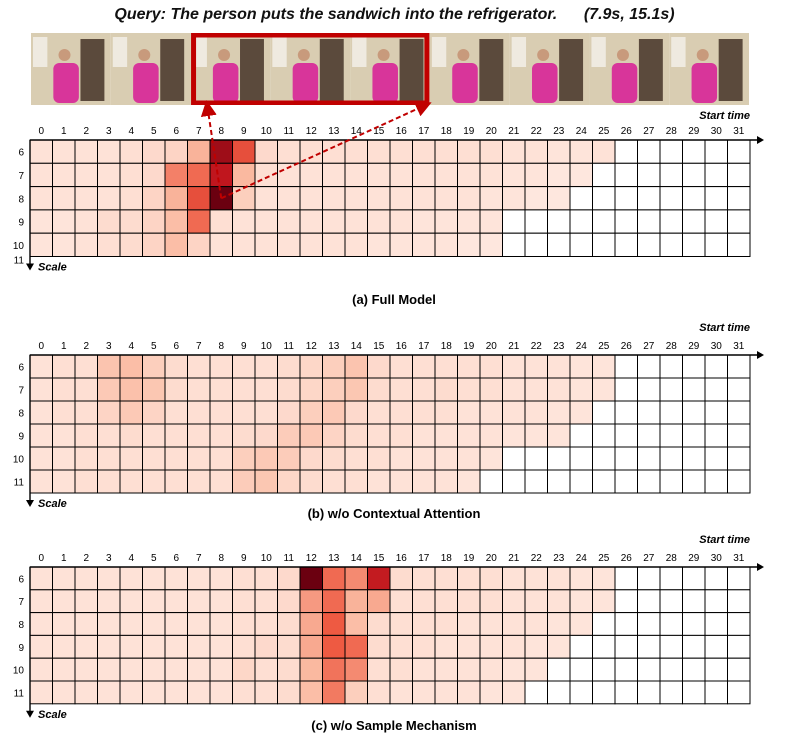 This screenshot has width=789, height=744. Describe the element at coordinates (649, 558) in the screenshot. I see `x-tick-label: 27` at that location.